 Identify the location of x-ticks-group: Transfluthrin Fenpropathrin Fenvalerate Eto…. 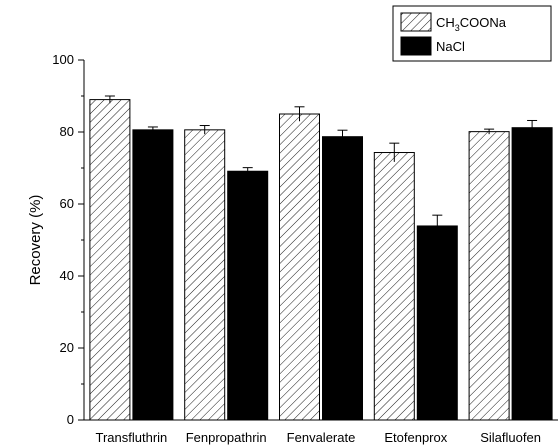
(318, 437).